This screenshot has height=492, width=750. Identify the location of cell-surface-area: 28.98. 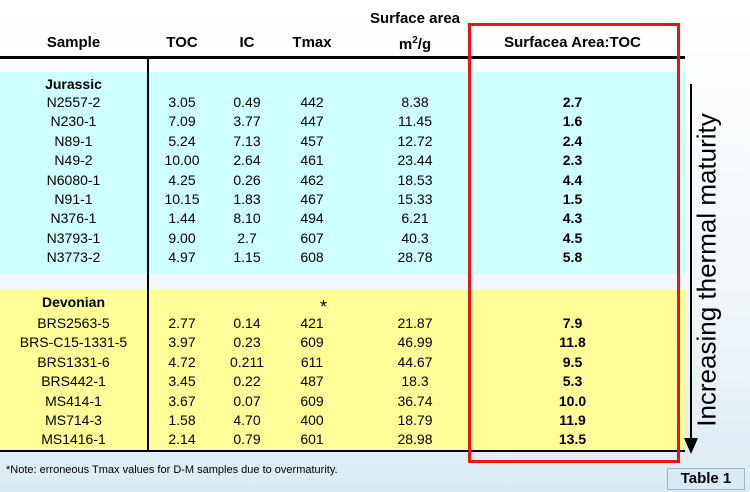
(415, 439).